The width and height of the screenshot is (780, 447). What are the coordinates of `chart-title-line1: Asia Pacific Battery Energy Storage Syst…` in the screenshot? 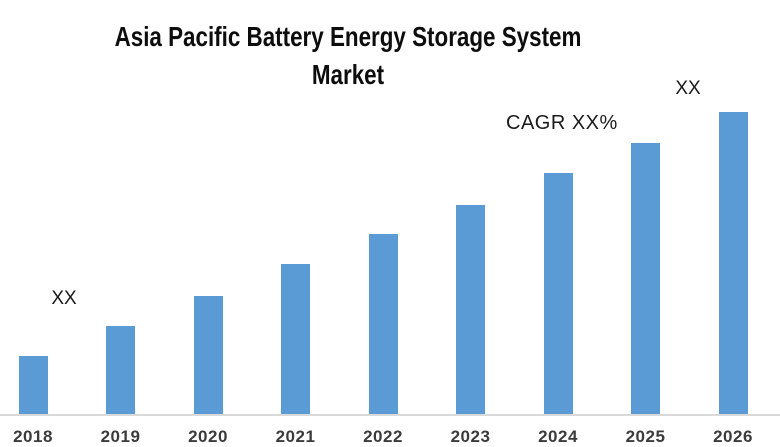 It's located at (348, 36).